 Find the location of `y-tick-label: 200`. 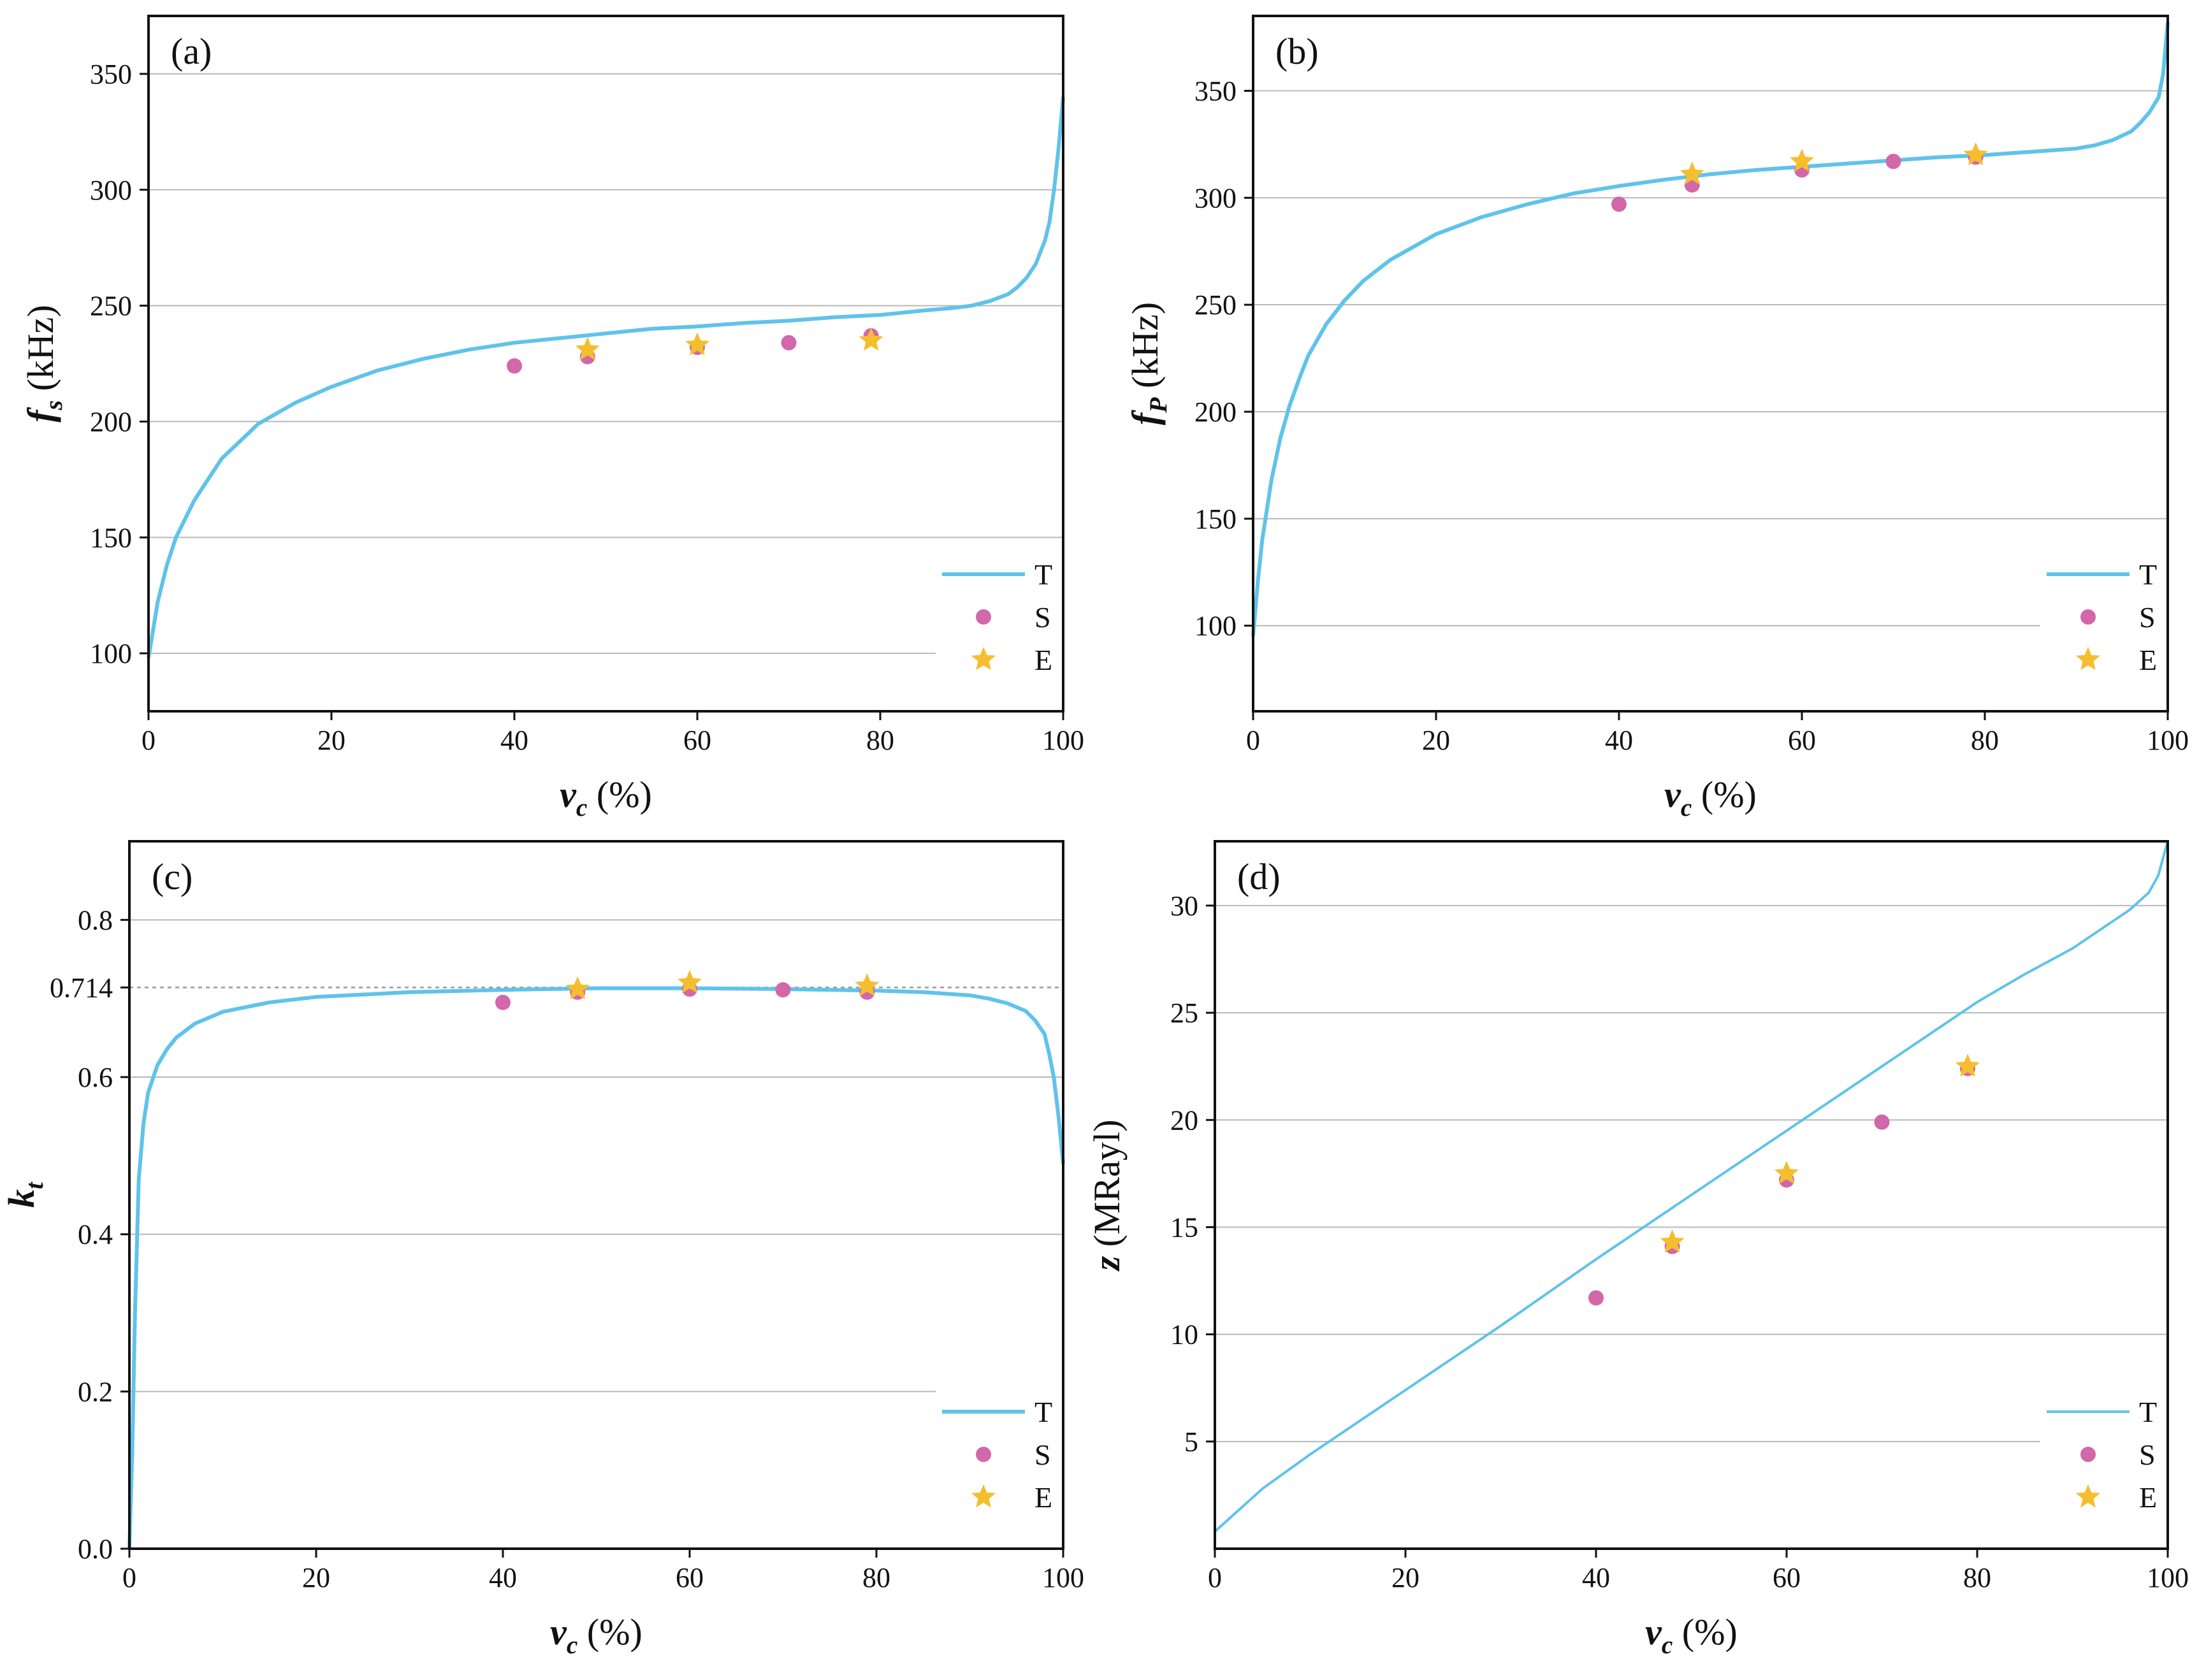

y-tick-label: 200 is located at coordinates (111, 421).